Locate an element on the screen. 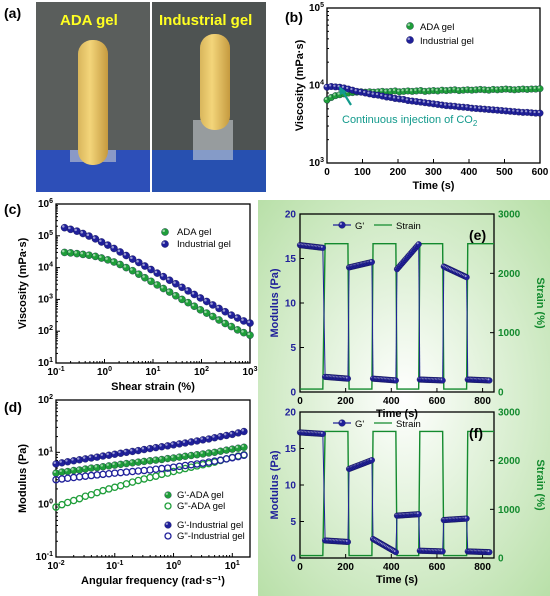  y-axis-label: Viscosity (mPa·s) is located at coordinates (23, 283).